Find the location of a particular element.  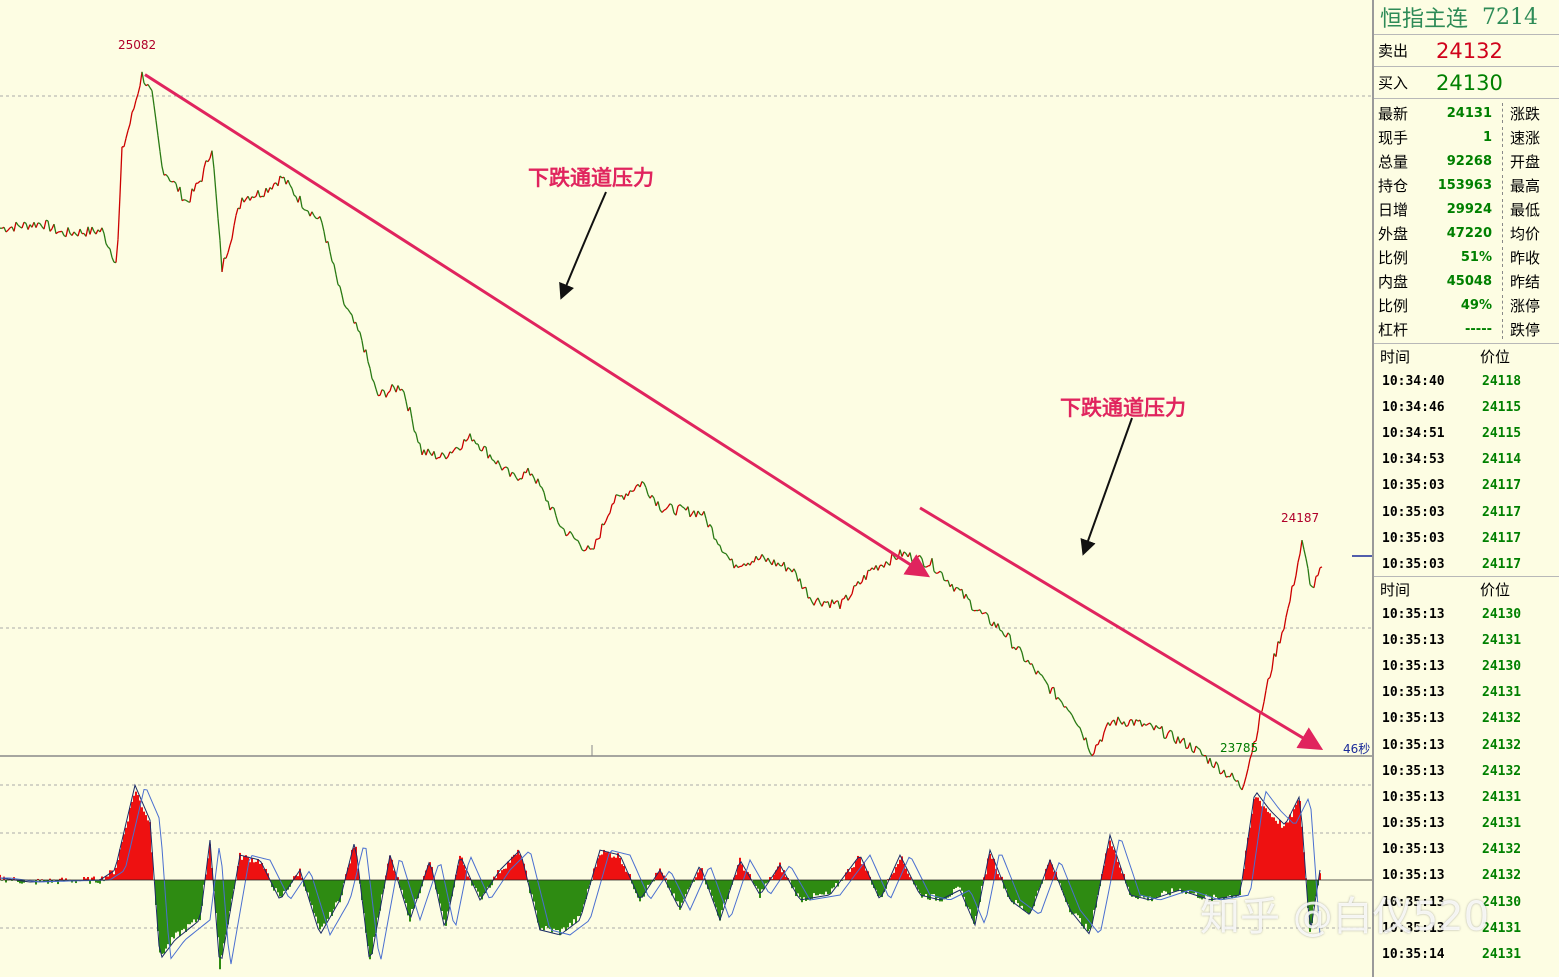

sell-label: 卖出 is located at coordinates (1393, 51).